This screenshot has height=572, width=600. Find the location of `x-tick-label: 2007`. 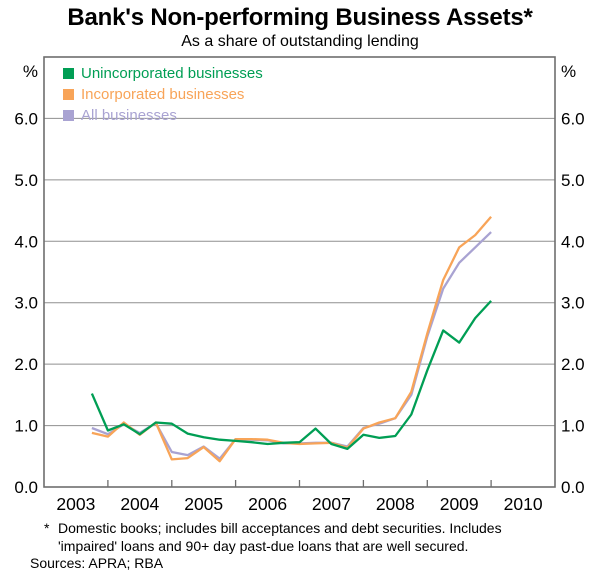

x-tick-label: 2007 is located at coordinates (331, 504).